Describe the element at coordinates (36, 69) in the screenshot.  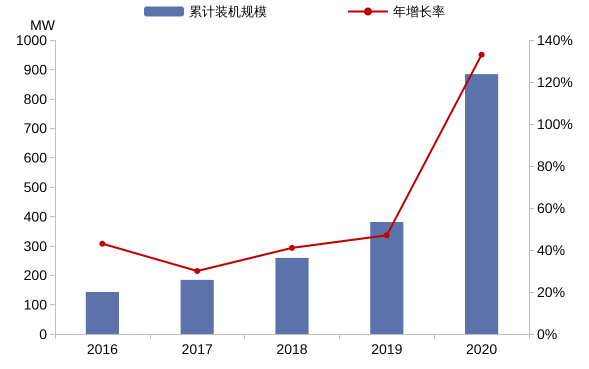
I see `y-tick-label: 900` at that location.